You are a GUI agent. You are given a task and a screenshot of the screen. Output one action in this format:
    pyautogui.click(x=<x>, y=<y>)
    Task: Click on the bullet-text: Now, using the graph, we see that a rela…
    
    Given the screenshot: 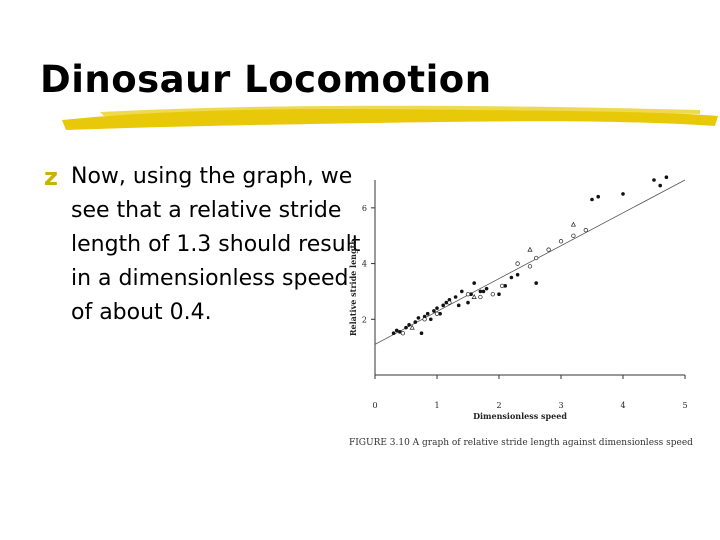 What is the action you would take?
    pyautogui.click(x=216, y=244)
    